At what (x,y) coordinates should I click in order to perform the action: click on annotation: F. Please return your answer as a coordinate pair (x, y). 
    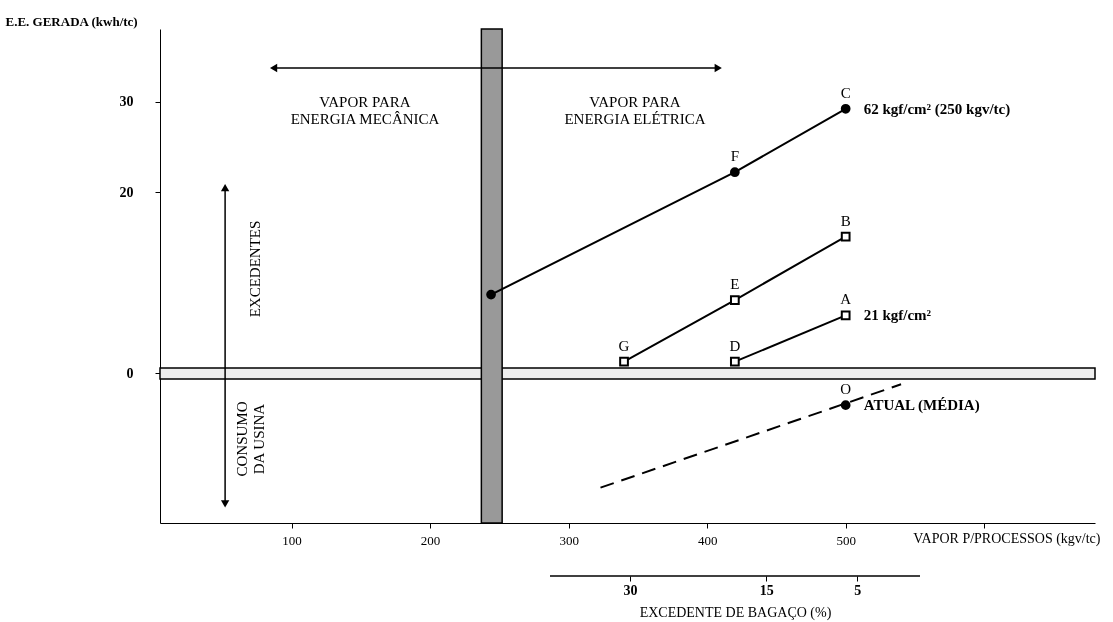
    Looking at the image, I should click on (735, 156).